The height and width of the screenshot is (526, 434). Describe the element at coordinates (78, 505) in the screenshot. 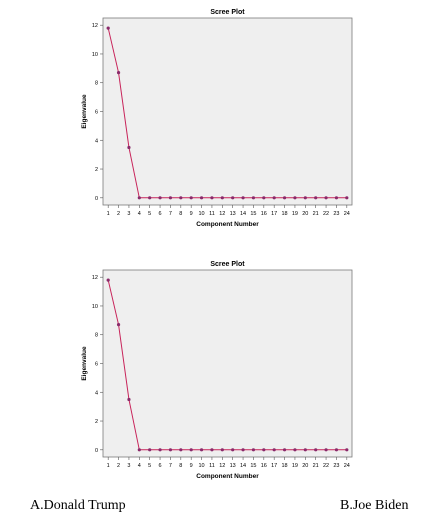

I see `caption-donald-trump: A.Donald Trump` at that location.